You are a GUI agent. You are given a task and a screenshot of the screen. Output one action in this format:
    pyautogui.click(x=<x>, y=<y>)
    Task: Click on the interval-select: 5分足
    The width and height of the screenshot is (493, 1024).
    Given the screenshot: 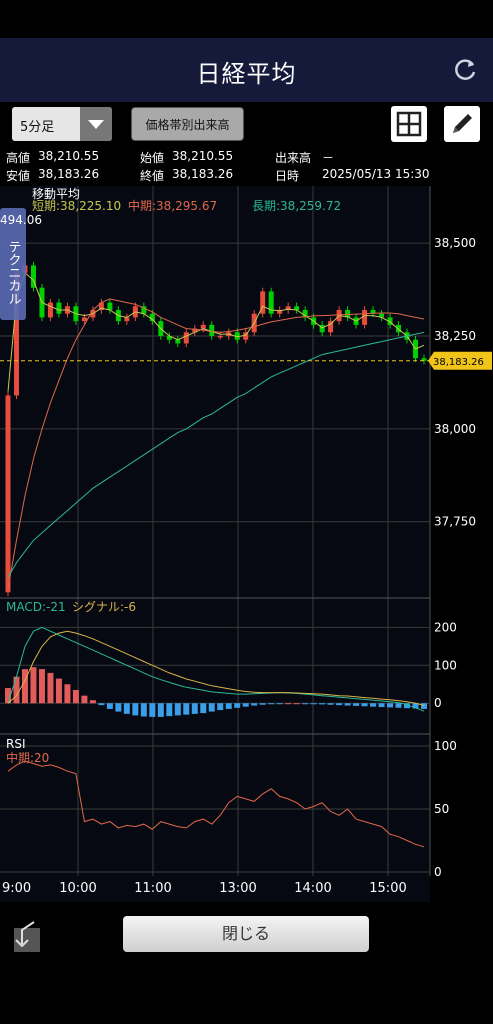 What is the action you would take?
    pyautogui.click(x=62, y=124)
    